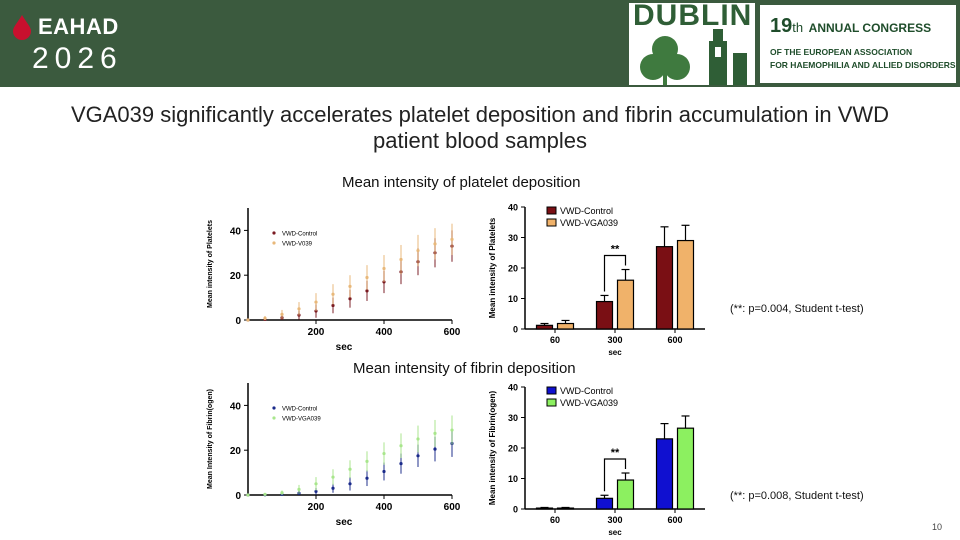  What do you see at coordinates (674, 340) in the screenshot?
I see `platelet-bar-x-tick-label: 600` at bounding box center [674, 340].